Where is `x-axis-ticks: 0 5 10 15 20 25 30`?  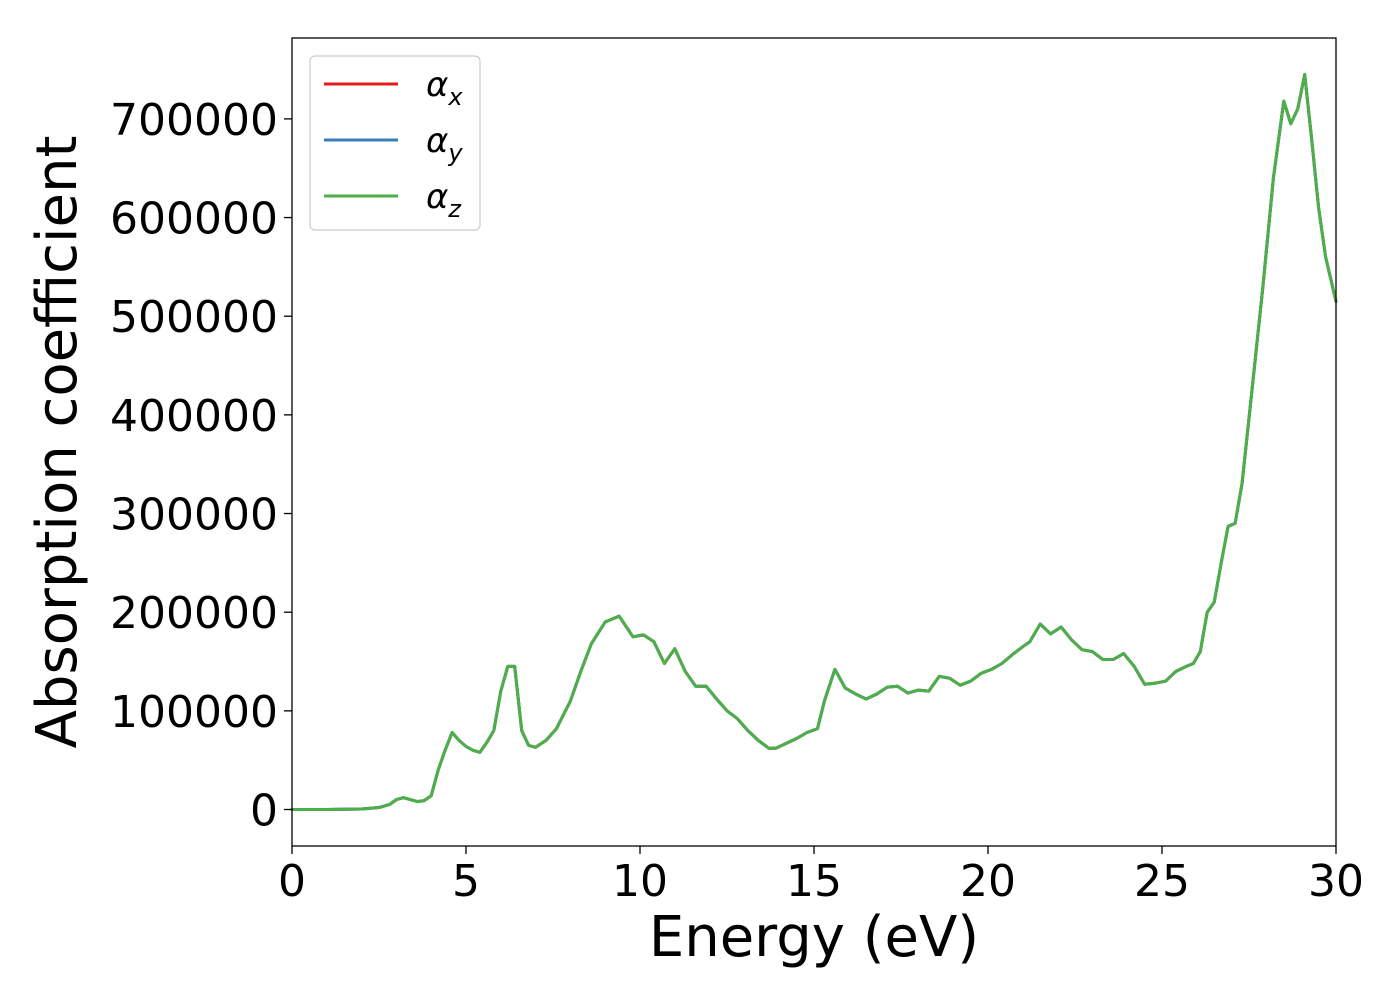 x-axis-ticks: 0 5 10 15 20 25 30 is located at coordinates (821, 876).